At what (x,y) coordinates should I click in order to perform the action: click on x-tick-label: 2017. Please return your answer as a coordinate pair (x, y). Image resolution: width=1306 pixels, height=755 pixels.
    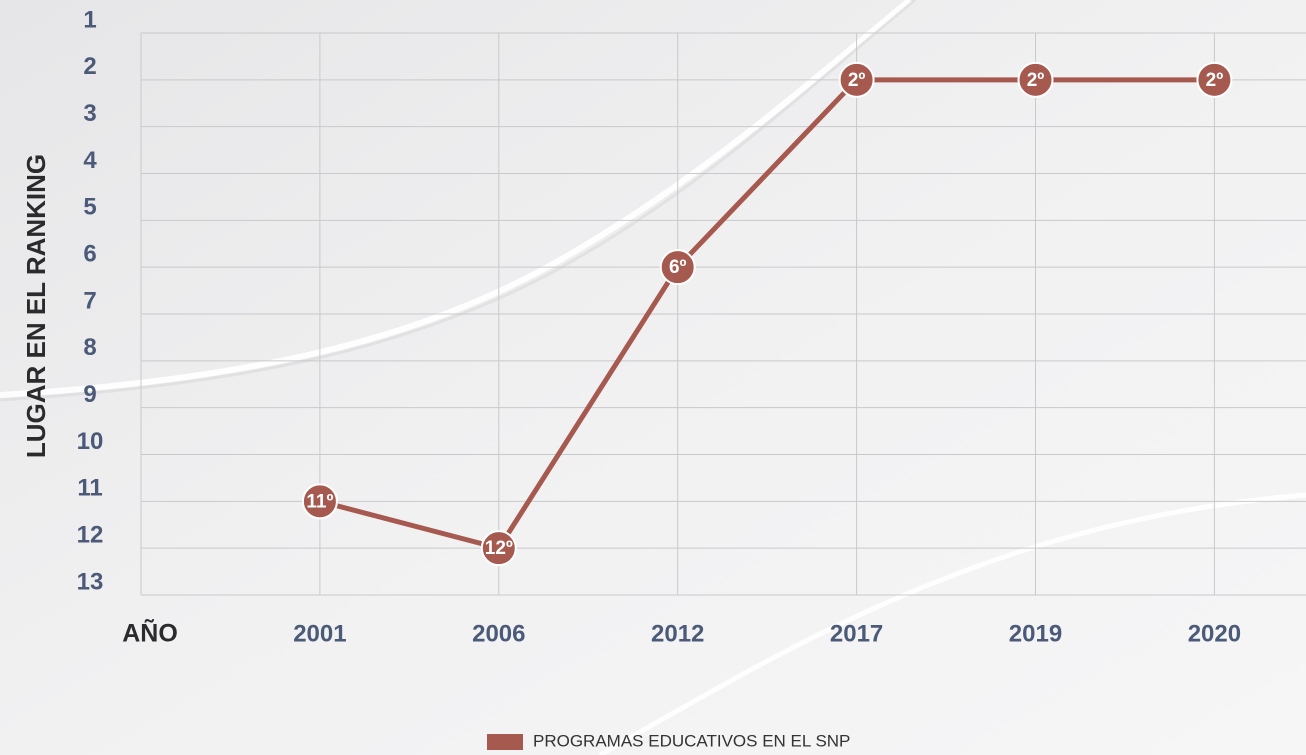
    Looking at the image, I should click on (856, 633).